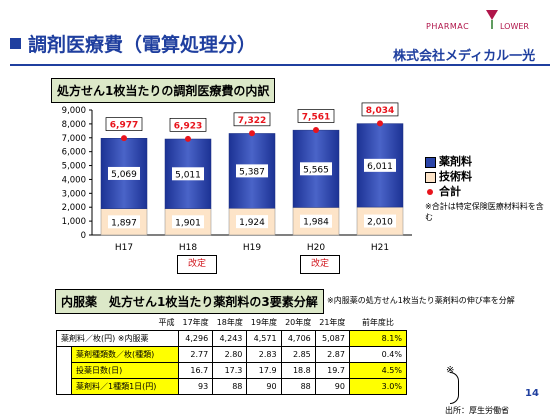 This screenshot has width=560, height=420. What do you see at coordinates (74, 194) in the screenshot?
I see `y-tick-label: 3,000` at bounding box center [74, 194].